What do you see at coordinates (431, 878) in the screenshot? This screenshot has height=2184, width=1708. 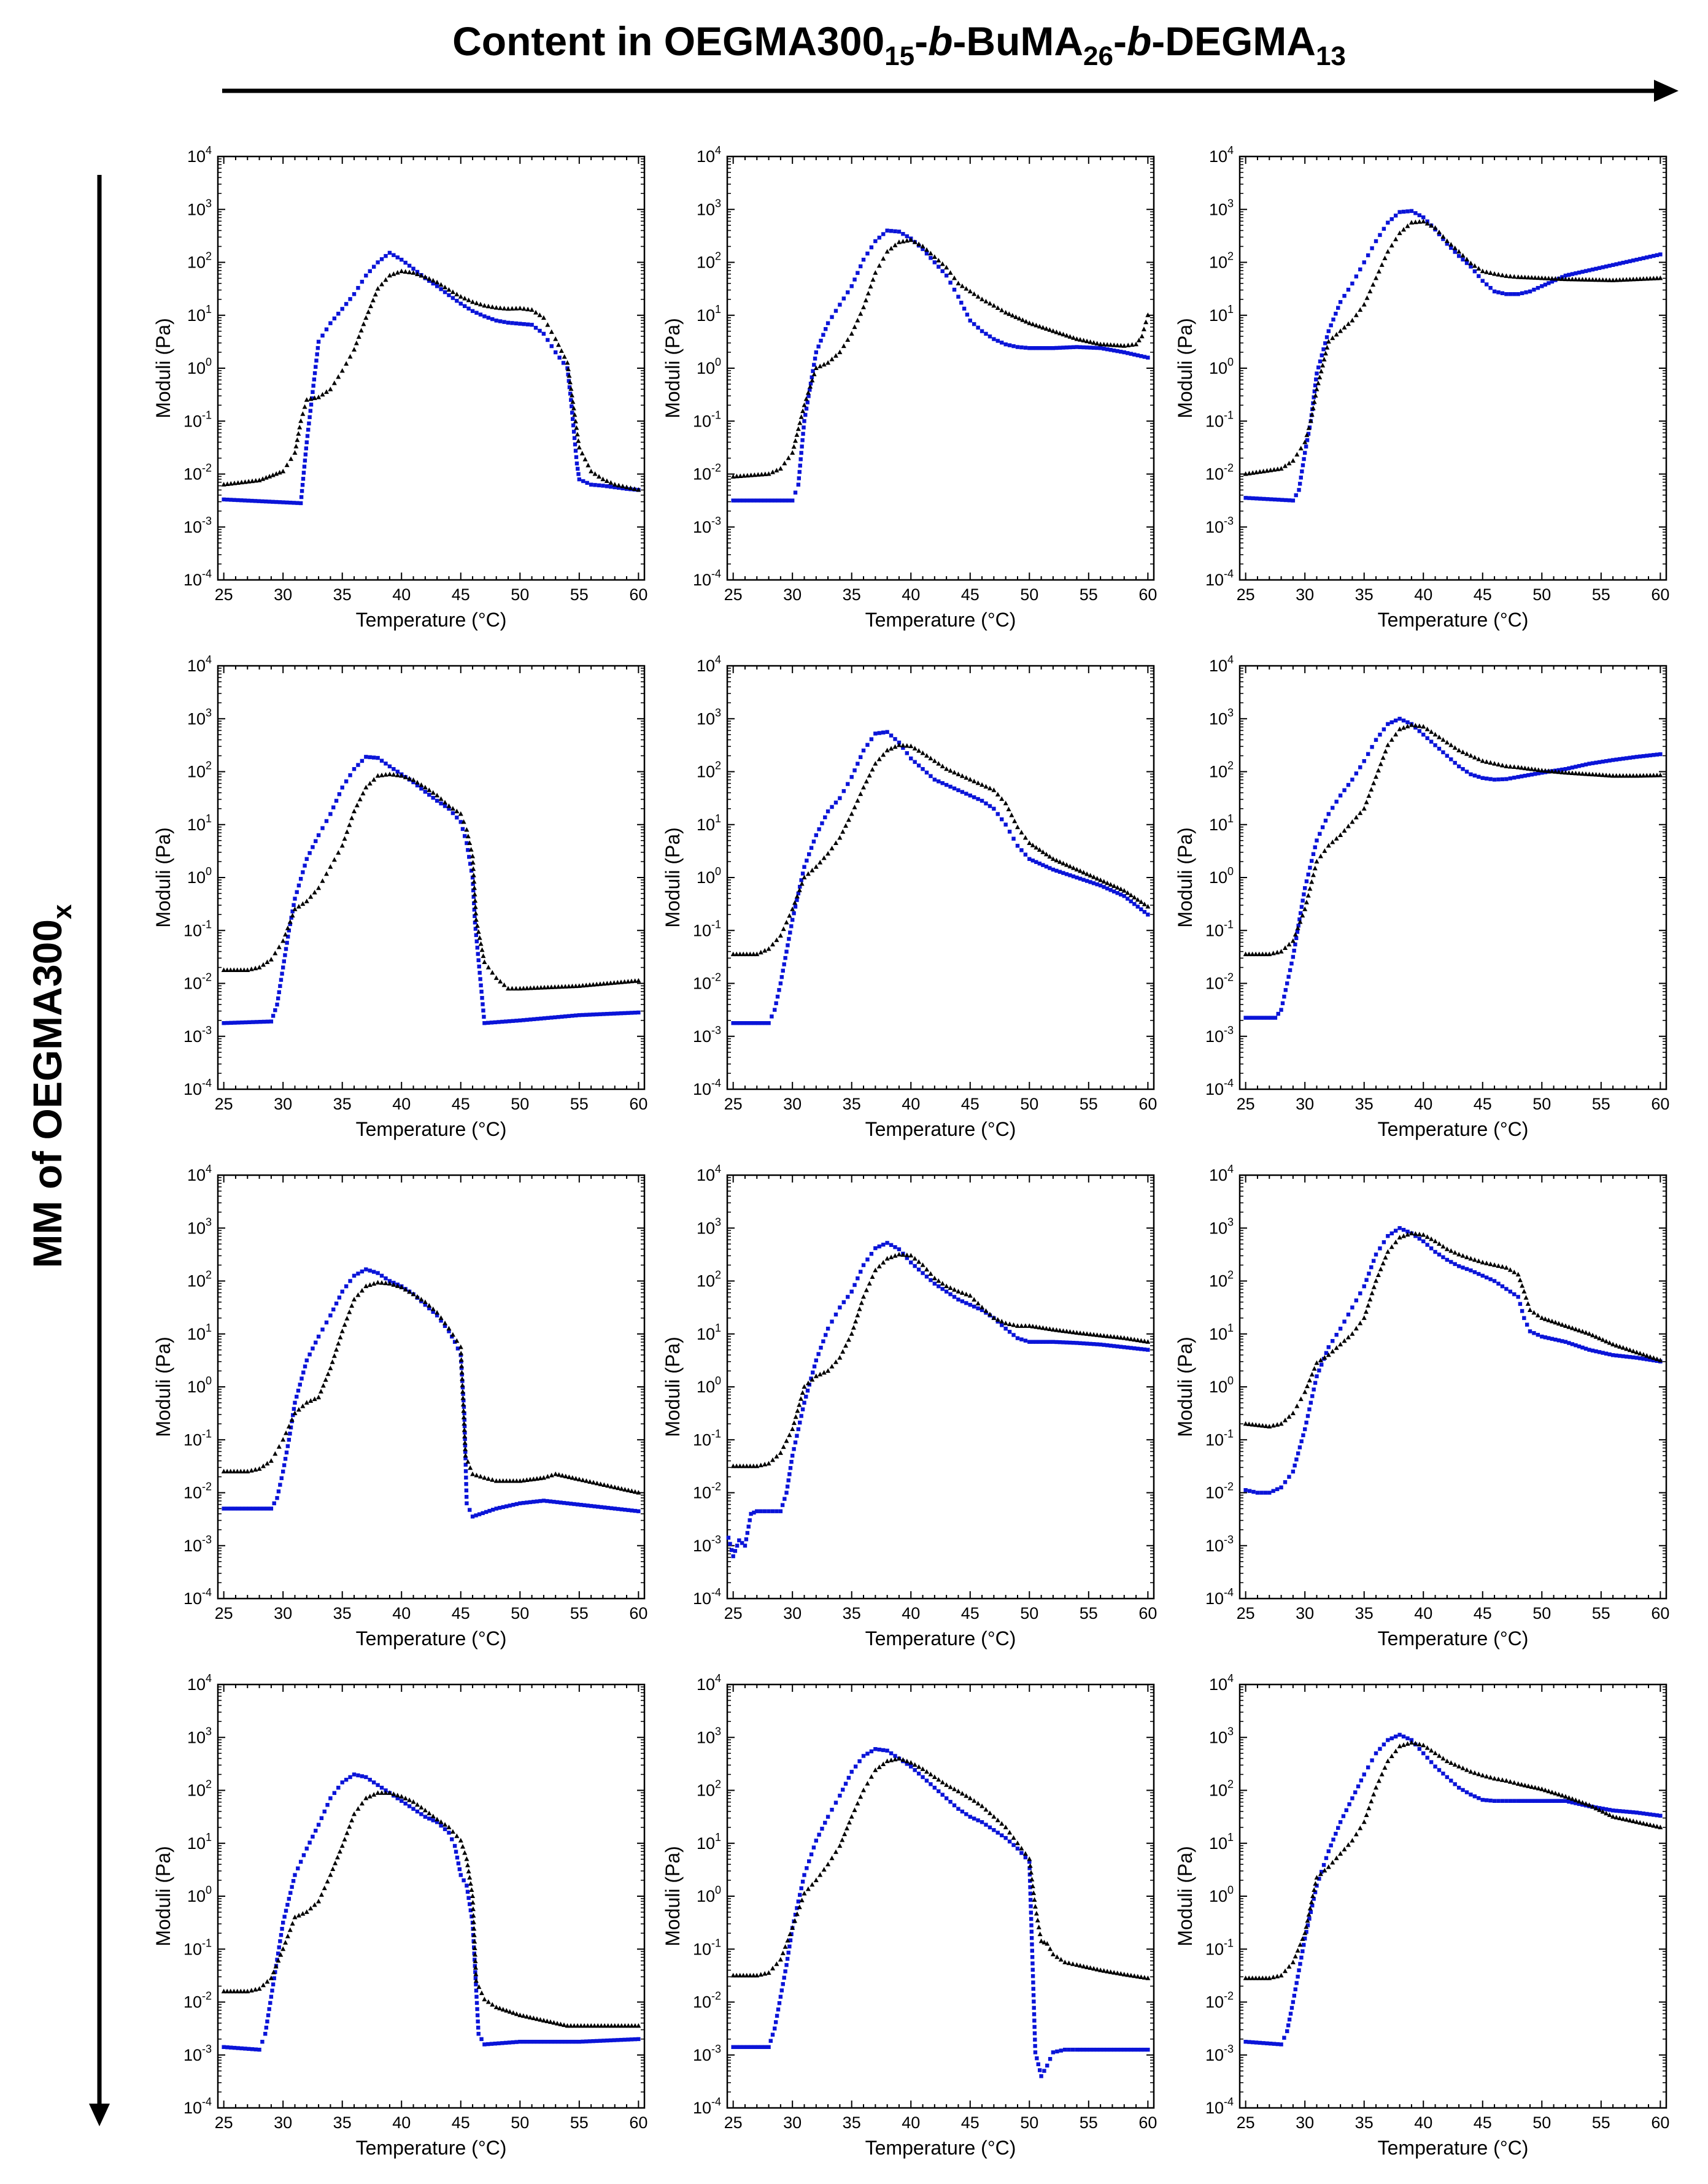 I see `plot-frame` at bounding box center [431, 878].